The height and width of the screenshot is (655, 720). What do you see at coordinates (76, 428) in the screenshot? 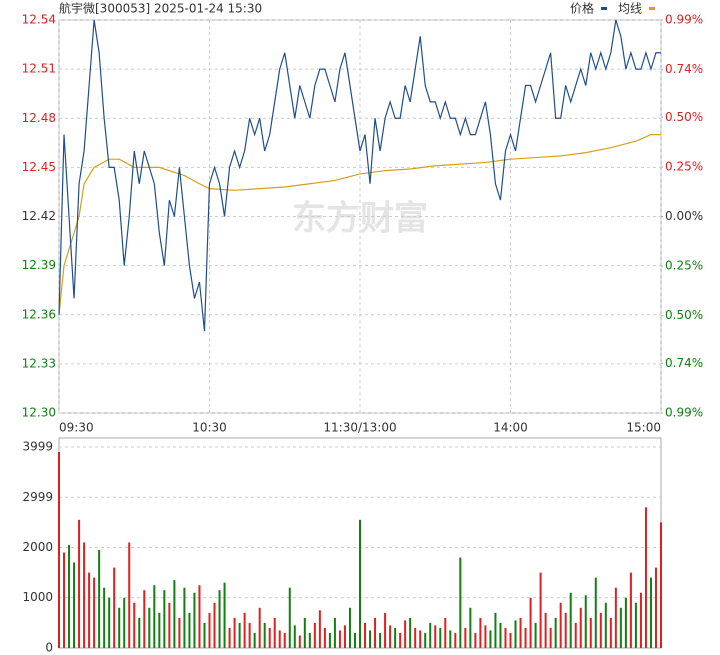
I see `x-tick-label: 09:30` at bounding box center [76, 428].